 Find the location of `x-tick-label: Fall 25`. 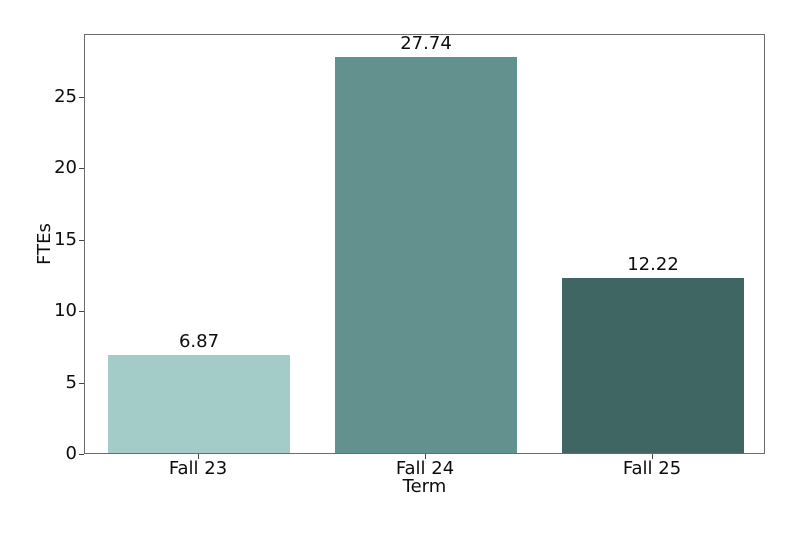

x-tick-label: Fall 25 is located at coordinates (652, 468).